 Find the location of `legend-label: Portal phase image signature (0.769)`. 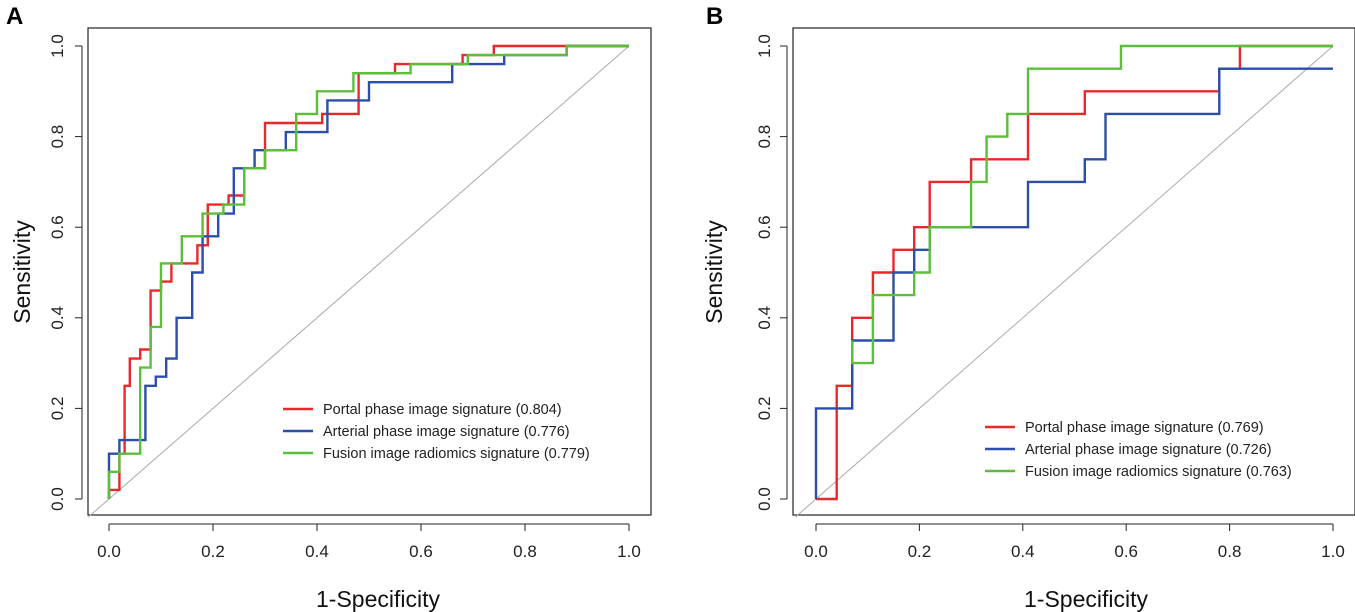

legend-label: Portal phase image signature (0.769) is located at coordinates (1144, 428).